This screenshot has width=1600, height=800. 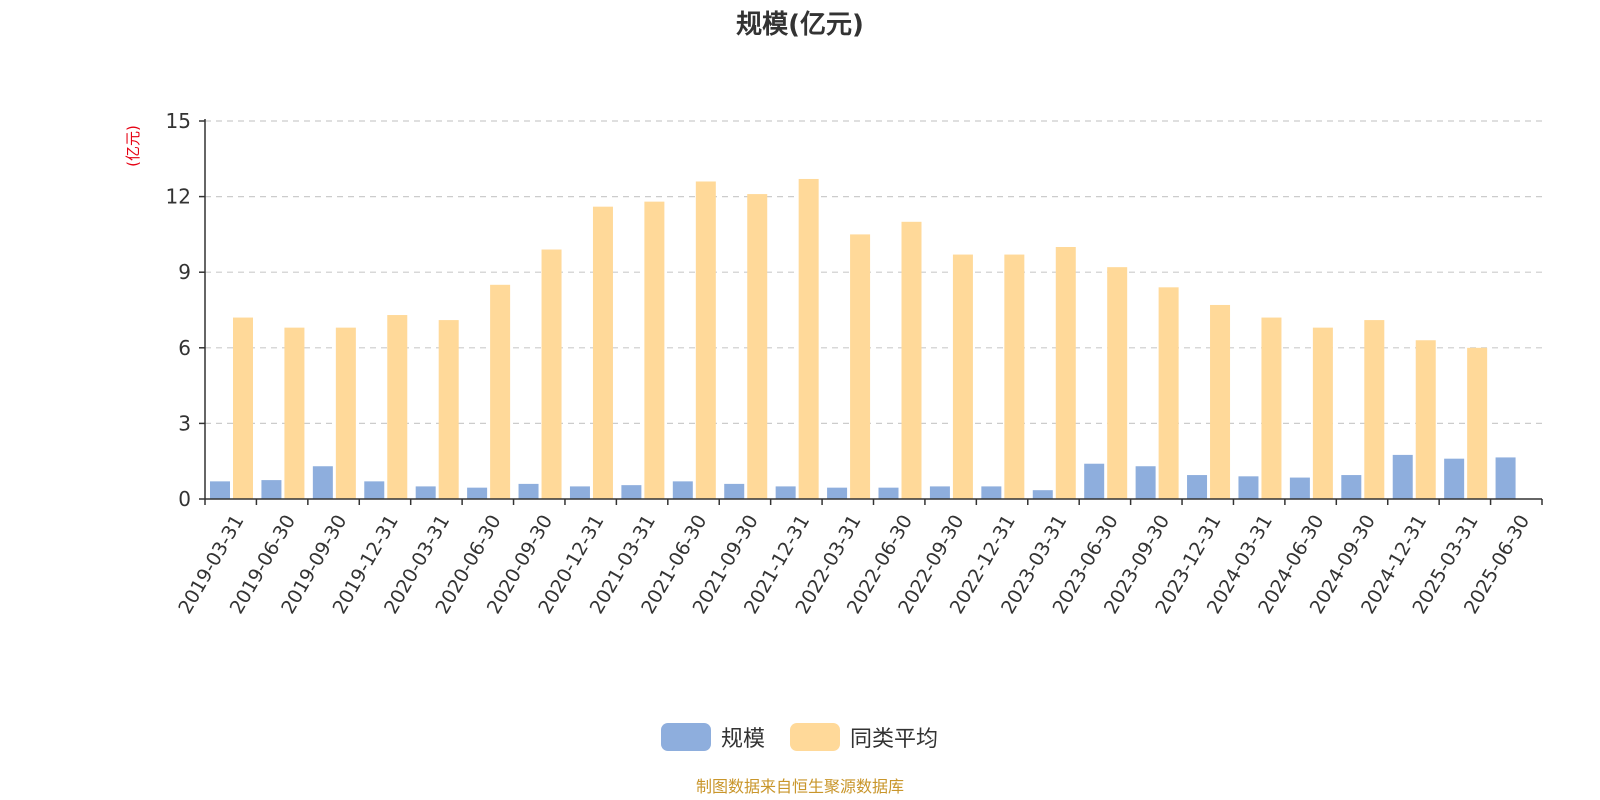 I want to click on y-tick-label: 9, so click(x=184, y=272).